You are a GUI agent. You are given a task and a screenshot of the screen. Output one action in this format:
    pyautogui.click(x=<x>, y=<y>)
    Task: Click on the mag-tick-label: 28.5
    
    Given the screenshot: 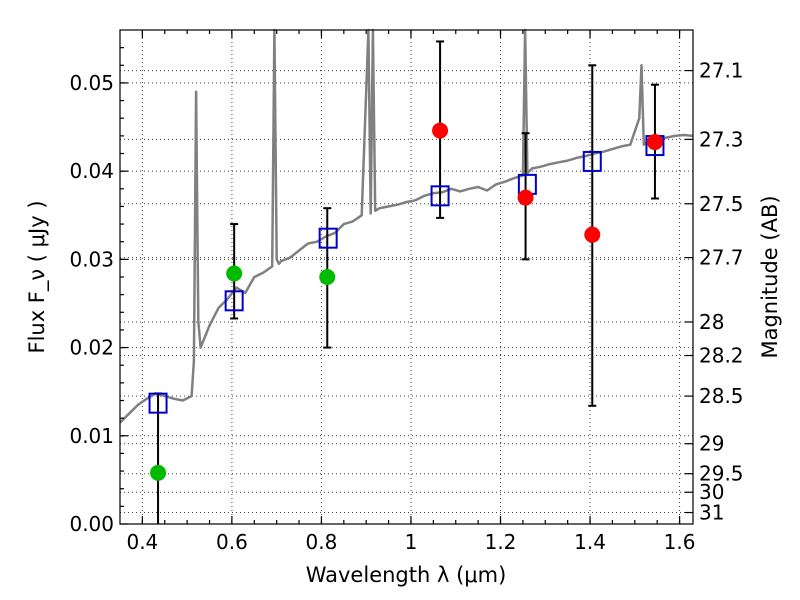 What is the action you would take?
    pyautogui.click(x=721, y=396)
    